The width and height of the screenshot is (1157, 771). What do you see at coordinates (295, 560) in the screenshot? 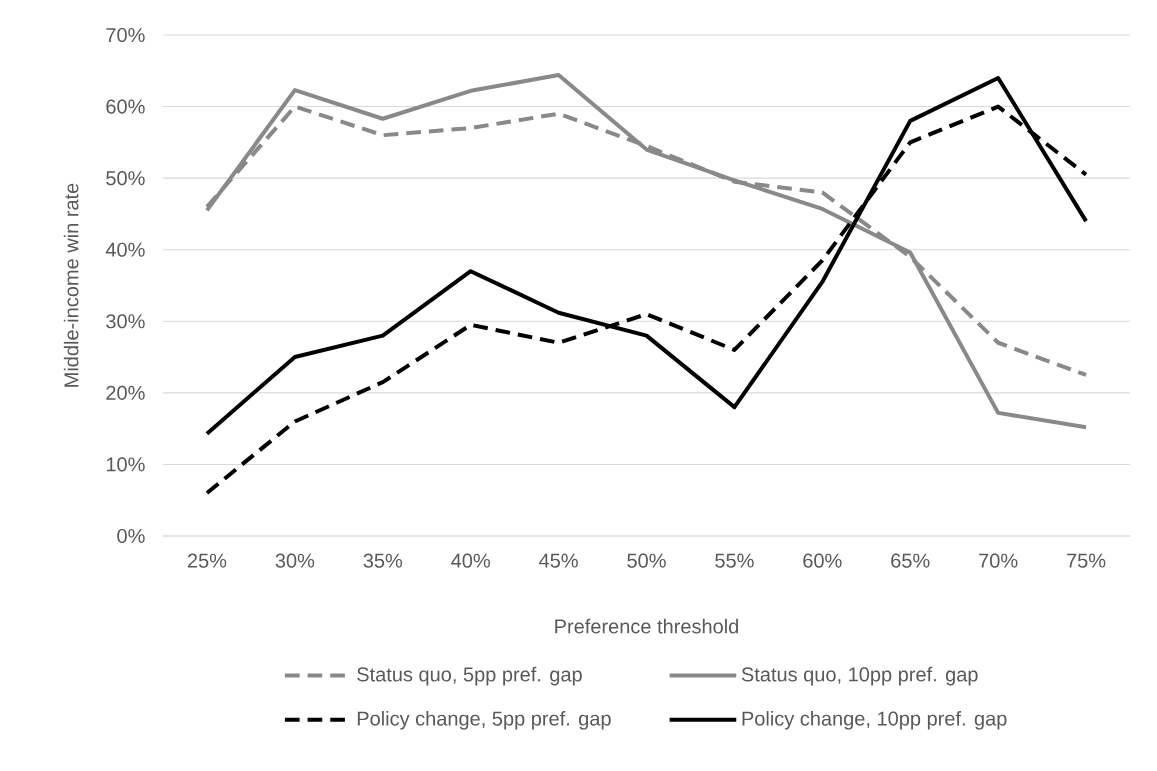
I see `x-tick-label: 30%` at bounding box center [295, 560].